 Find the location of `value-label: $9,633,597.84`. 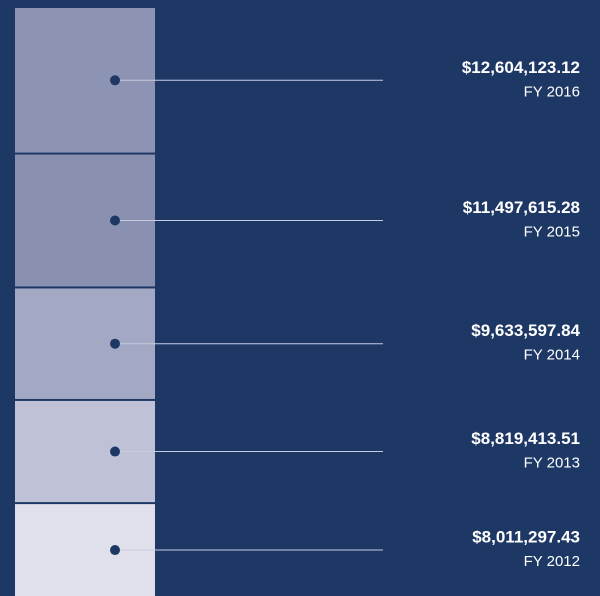

value-label: $9,633,597.84 is located at coordinates (525, 330).